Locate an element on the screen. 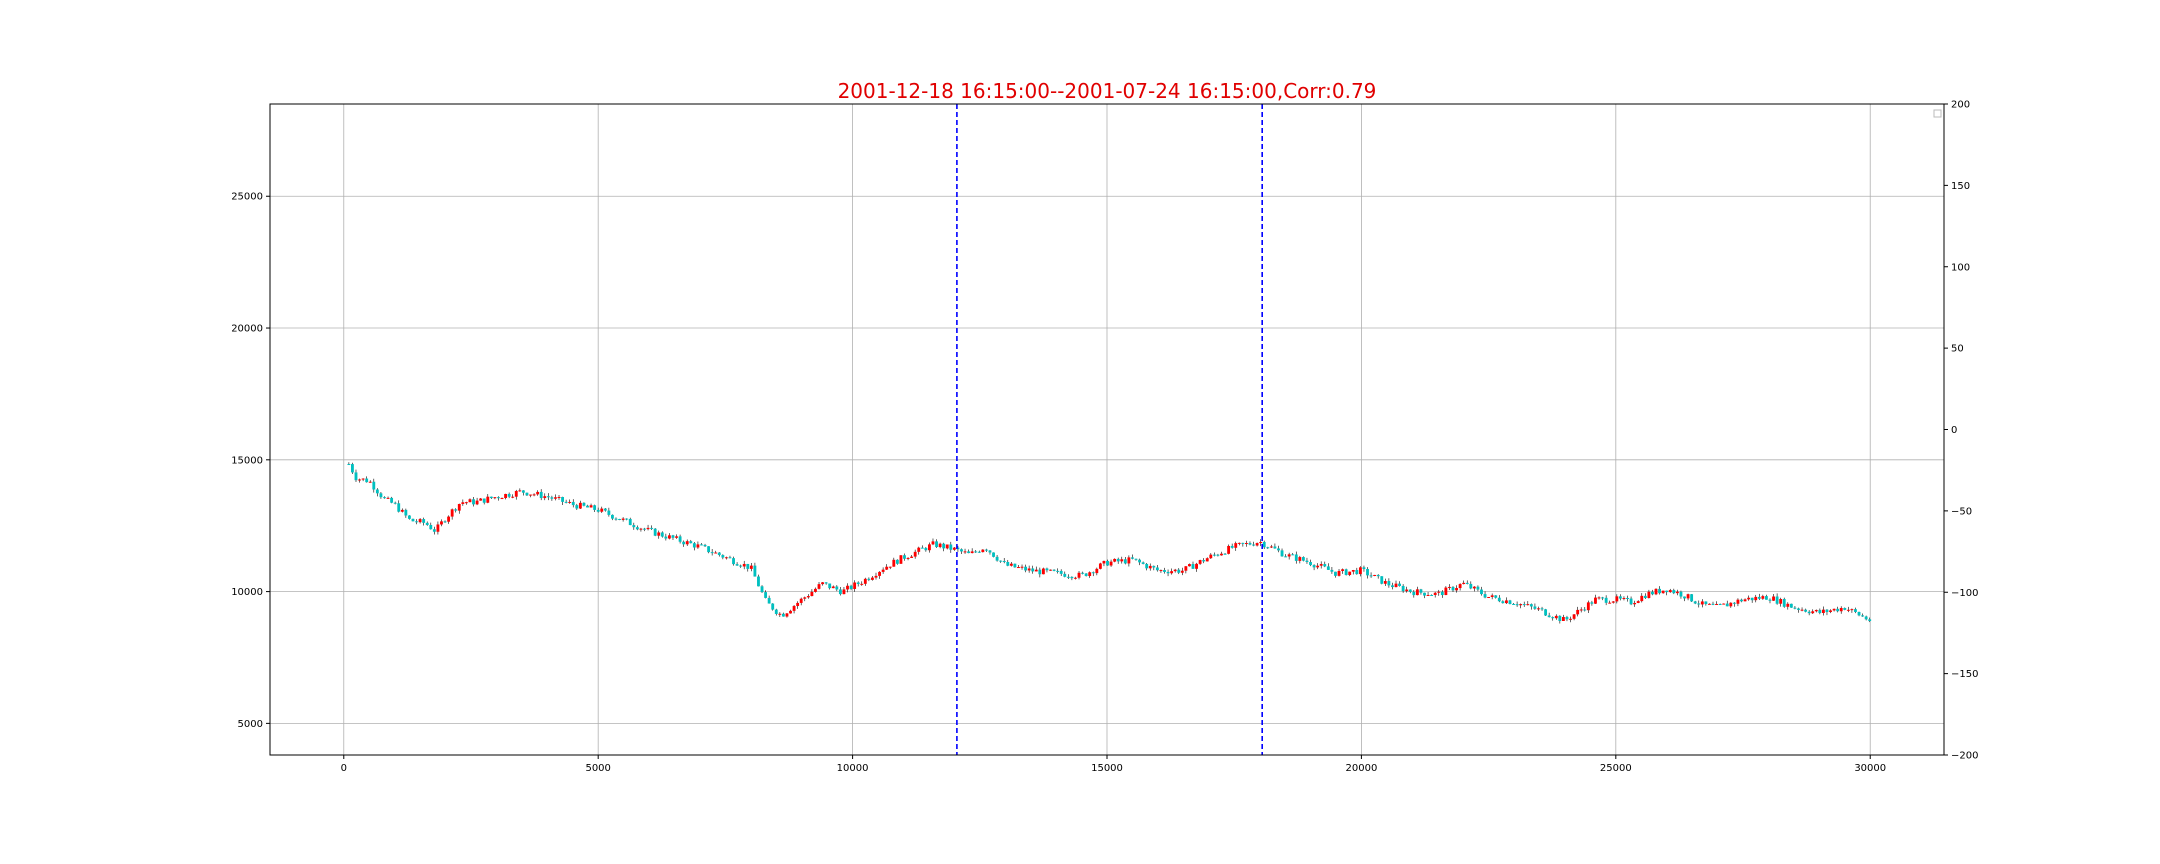  y2-tick-label: −200 is located at coordinates (1964, 756).